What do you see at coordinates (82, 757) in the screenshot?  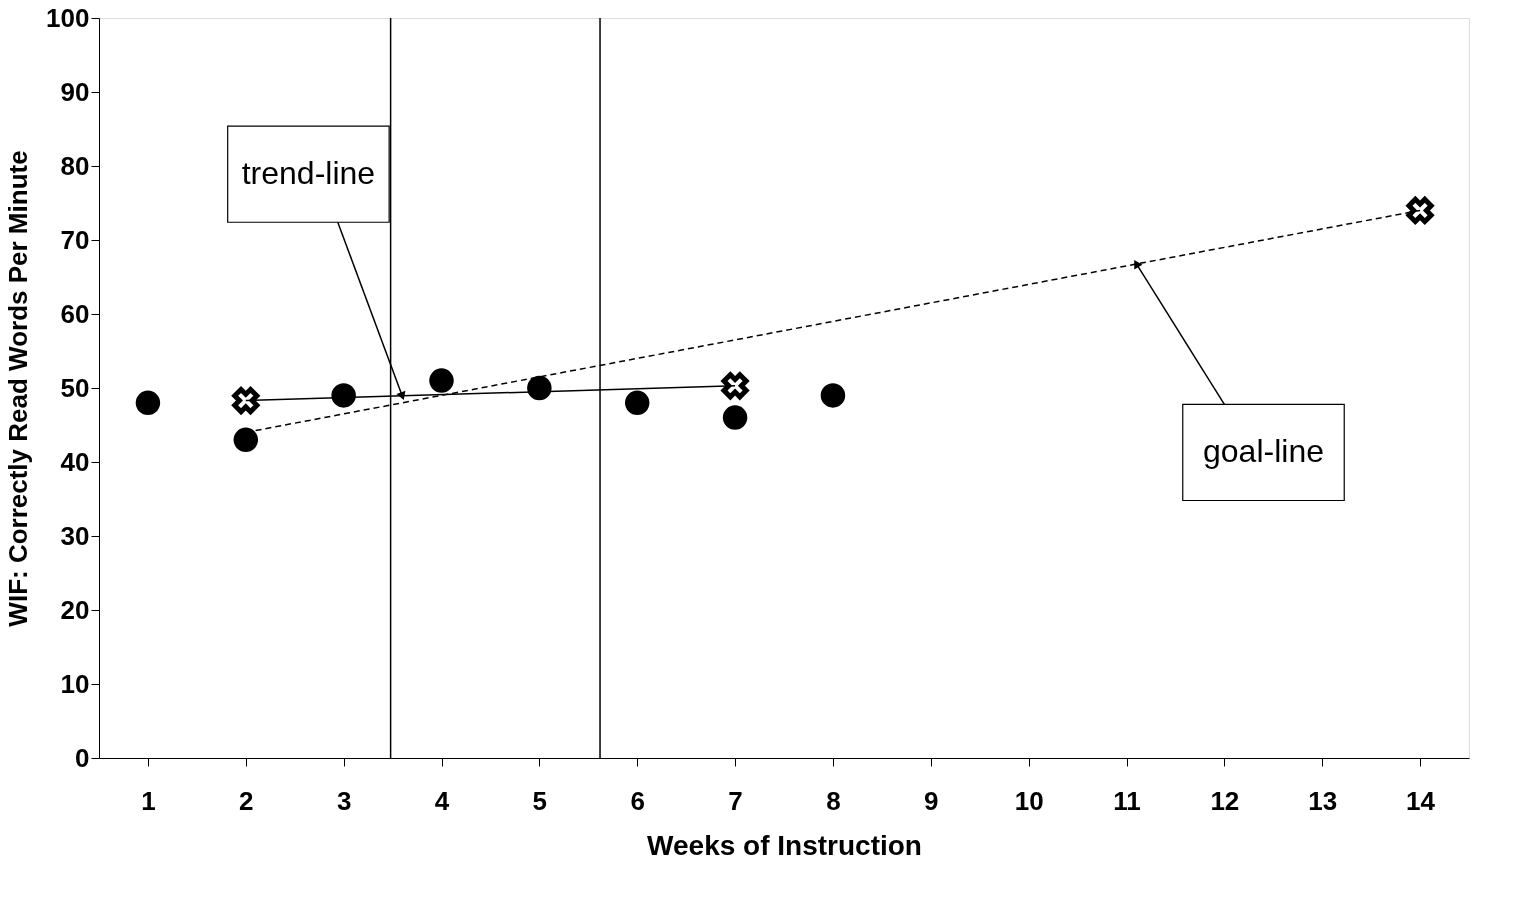 I see `y-tick-label: 0` at bounding box center [82, 757].